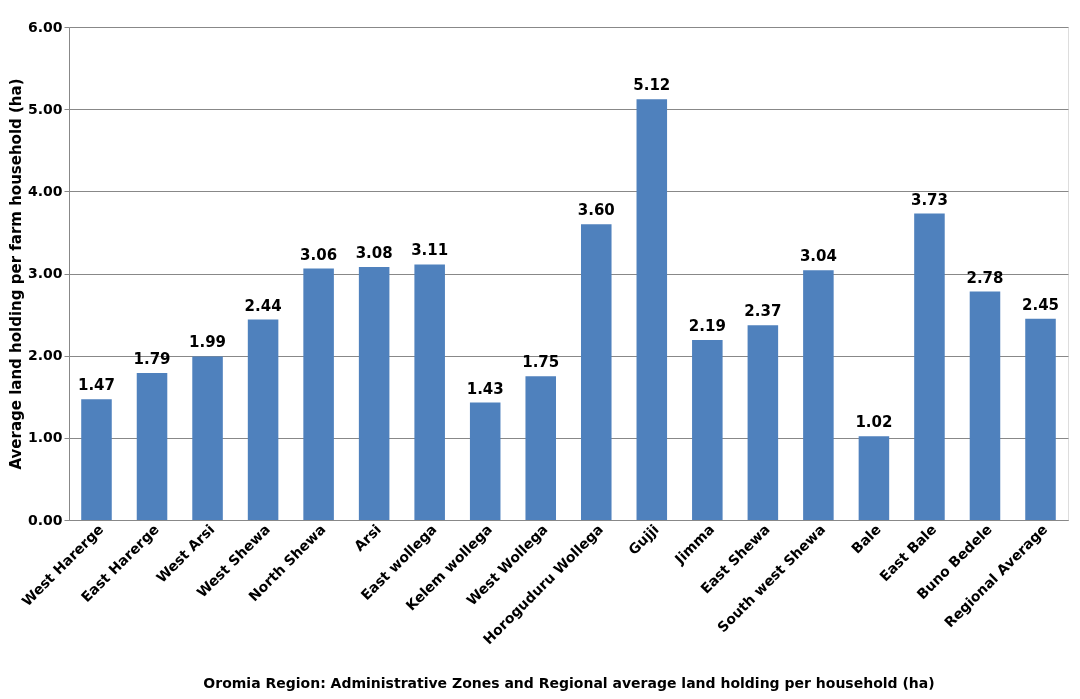  I want to click on data-label: 3.06, so click(319, 254).